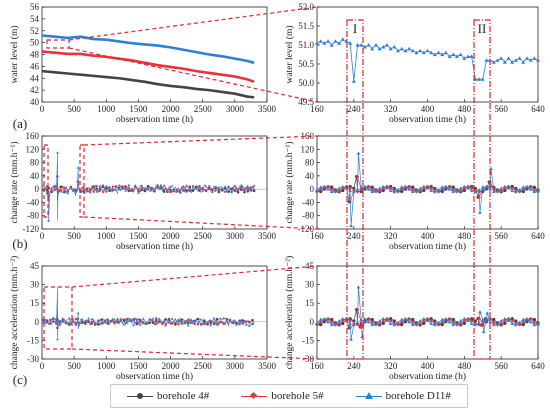 The image size is (550, 416). Describe the element at coordinates (289, 183) in the screenshot. I see `y-axis-label: change rate (mm.h⁻¹)` at that location.